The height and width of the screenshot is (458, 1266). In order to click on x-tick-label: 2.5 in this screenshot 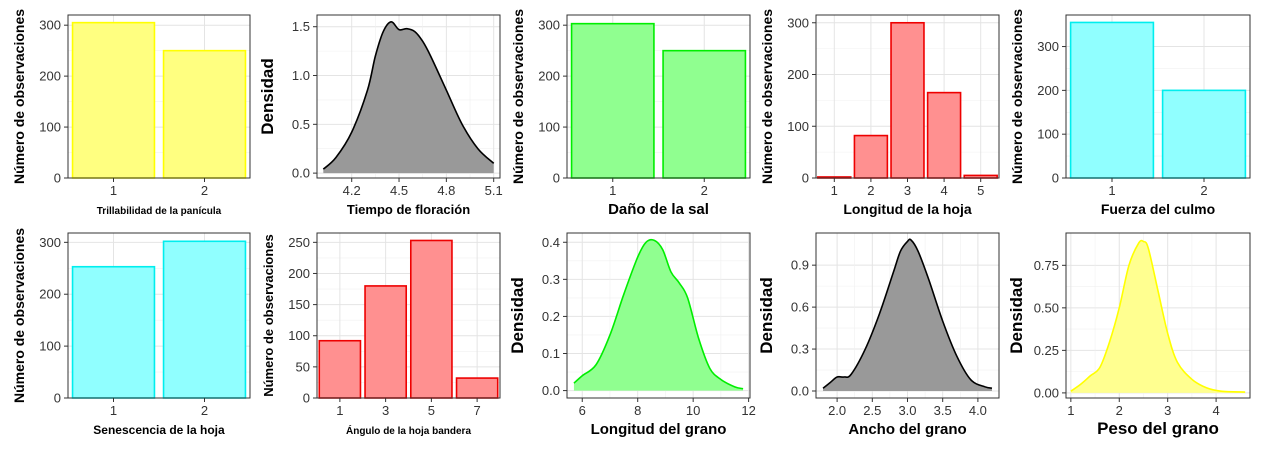, I will do `click(872, 410)`.